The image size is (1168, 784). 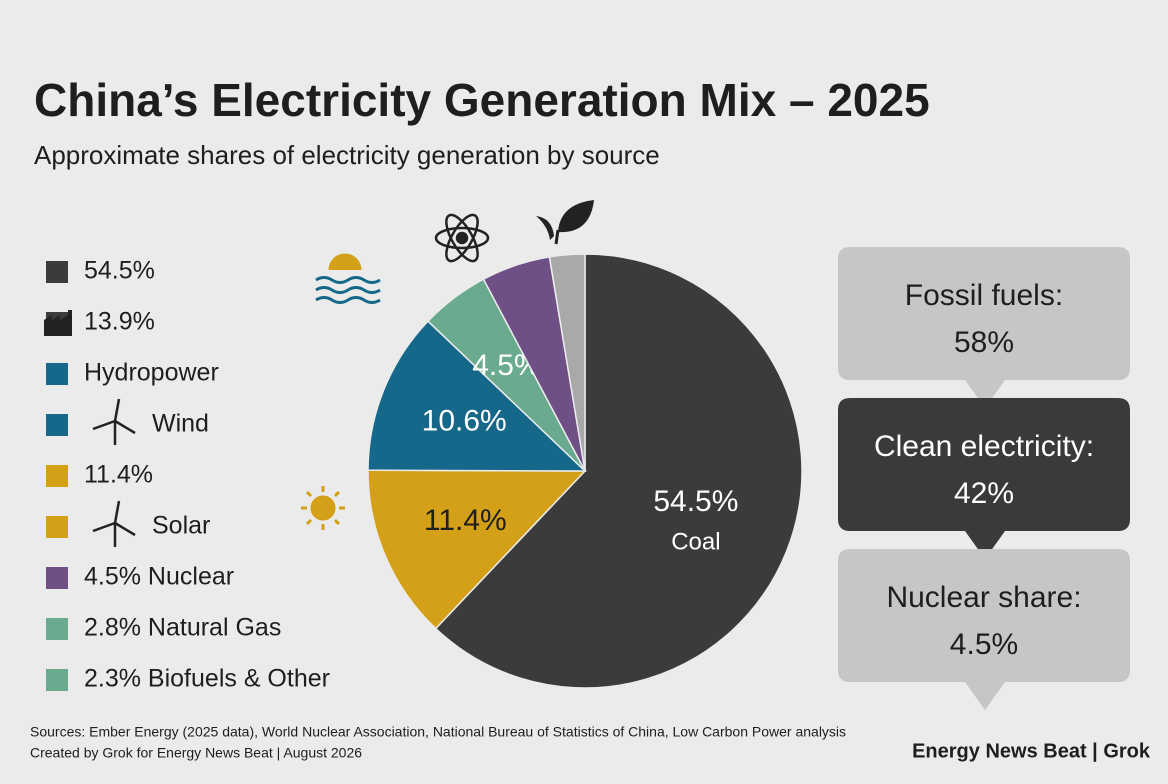 What do you see at coordinates (348, 278) in the screenshot?
I see `hydro-icon` at bounding box center [348, 278].